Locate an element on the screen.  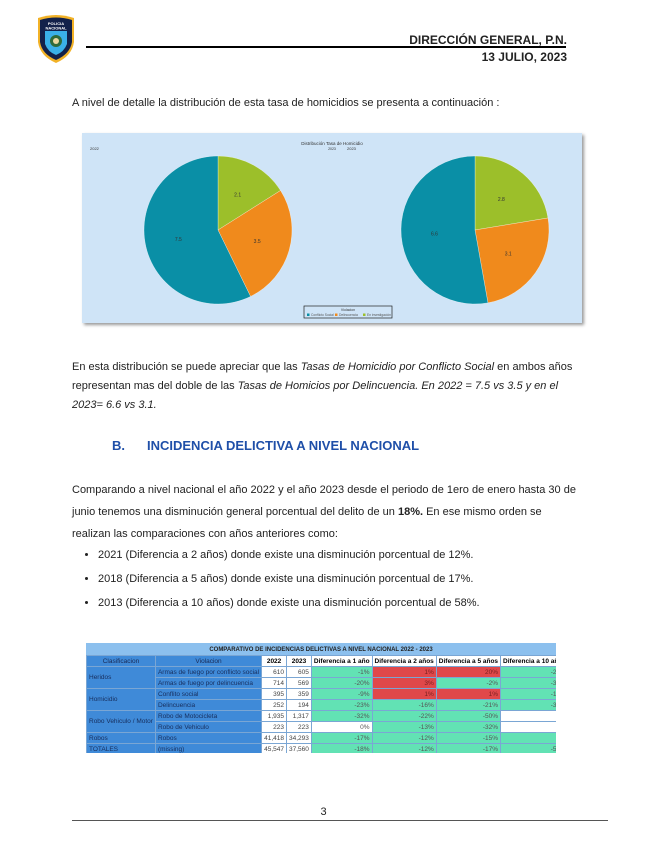
table-cell: 714 is located at coordinates (274, 683).